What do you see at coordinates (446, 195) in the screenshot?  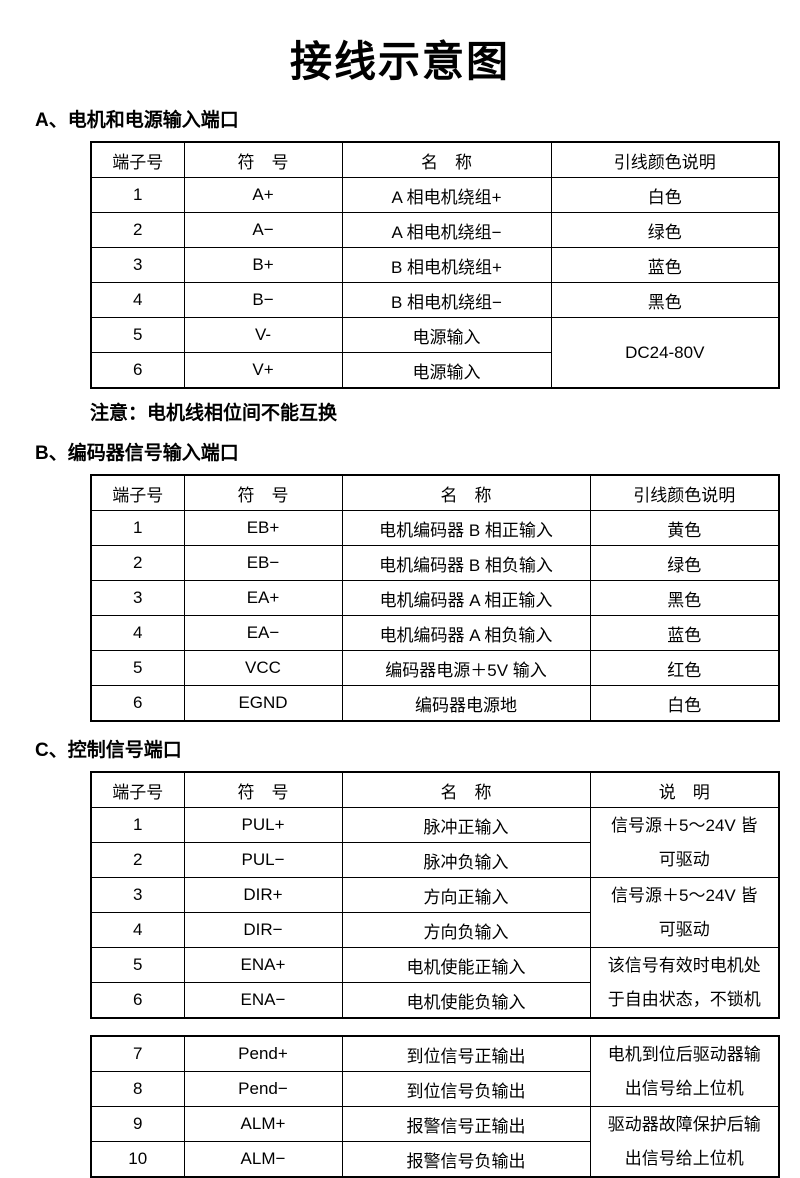 I see `cell-name: A 相电机绕组+` at bounding box center [446, 195].